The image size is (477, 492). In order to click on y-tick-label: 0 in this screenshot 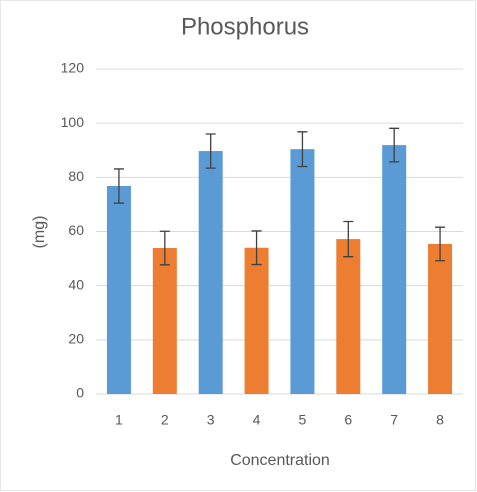, I will do `click(80, 393)`.